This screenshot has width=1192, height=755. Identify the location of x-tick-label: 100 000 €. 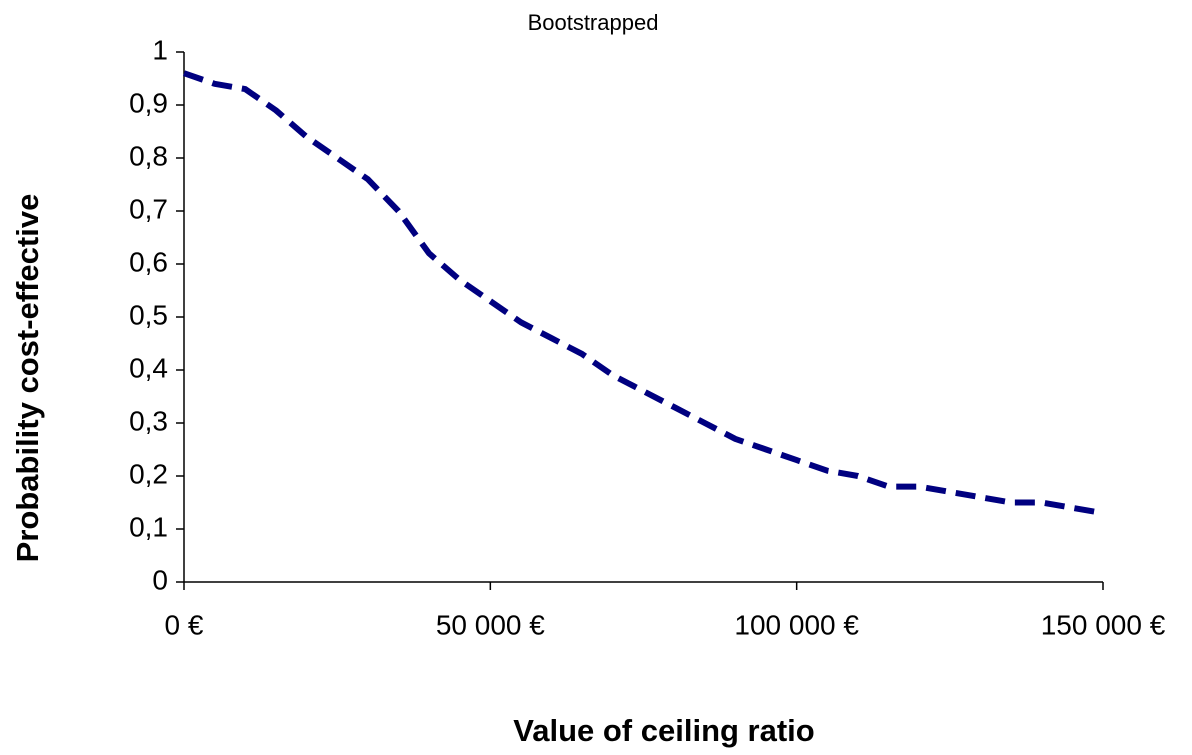
(796, 624).